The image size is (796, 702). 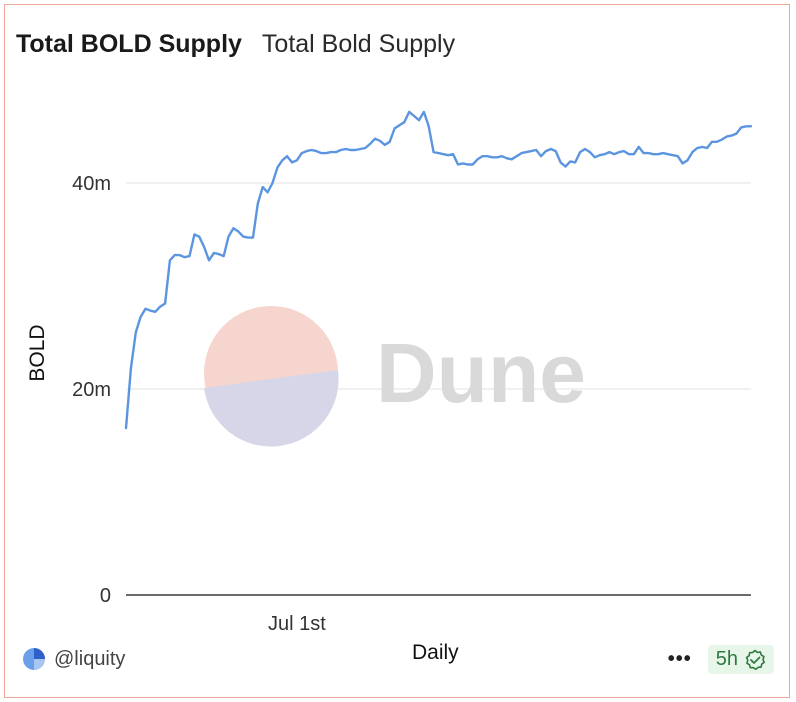 I want to click on chart-header: Total BOLD Supply Total Bold Supply, so click(x=235, y=44).